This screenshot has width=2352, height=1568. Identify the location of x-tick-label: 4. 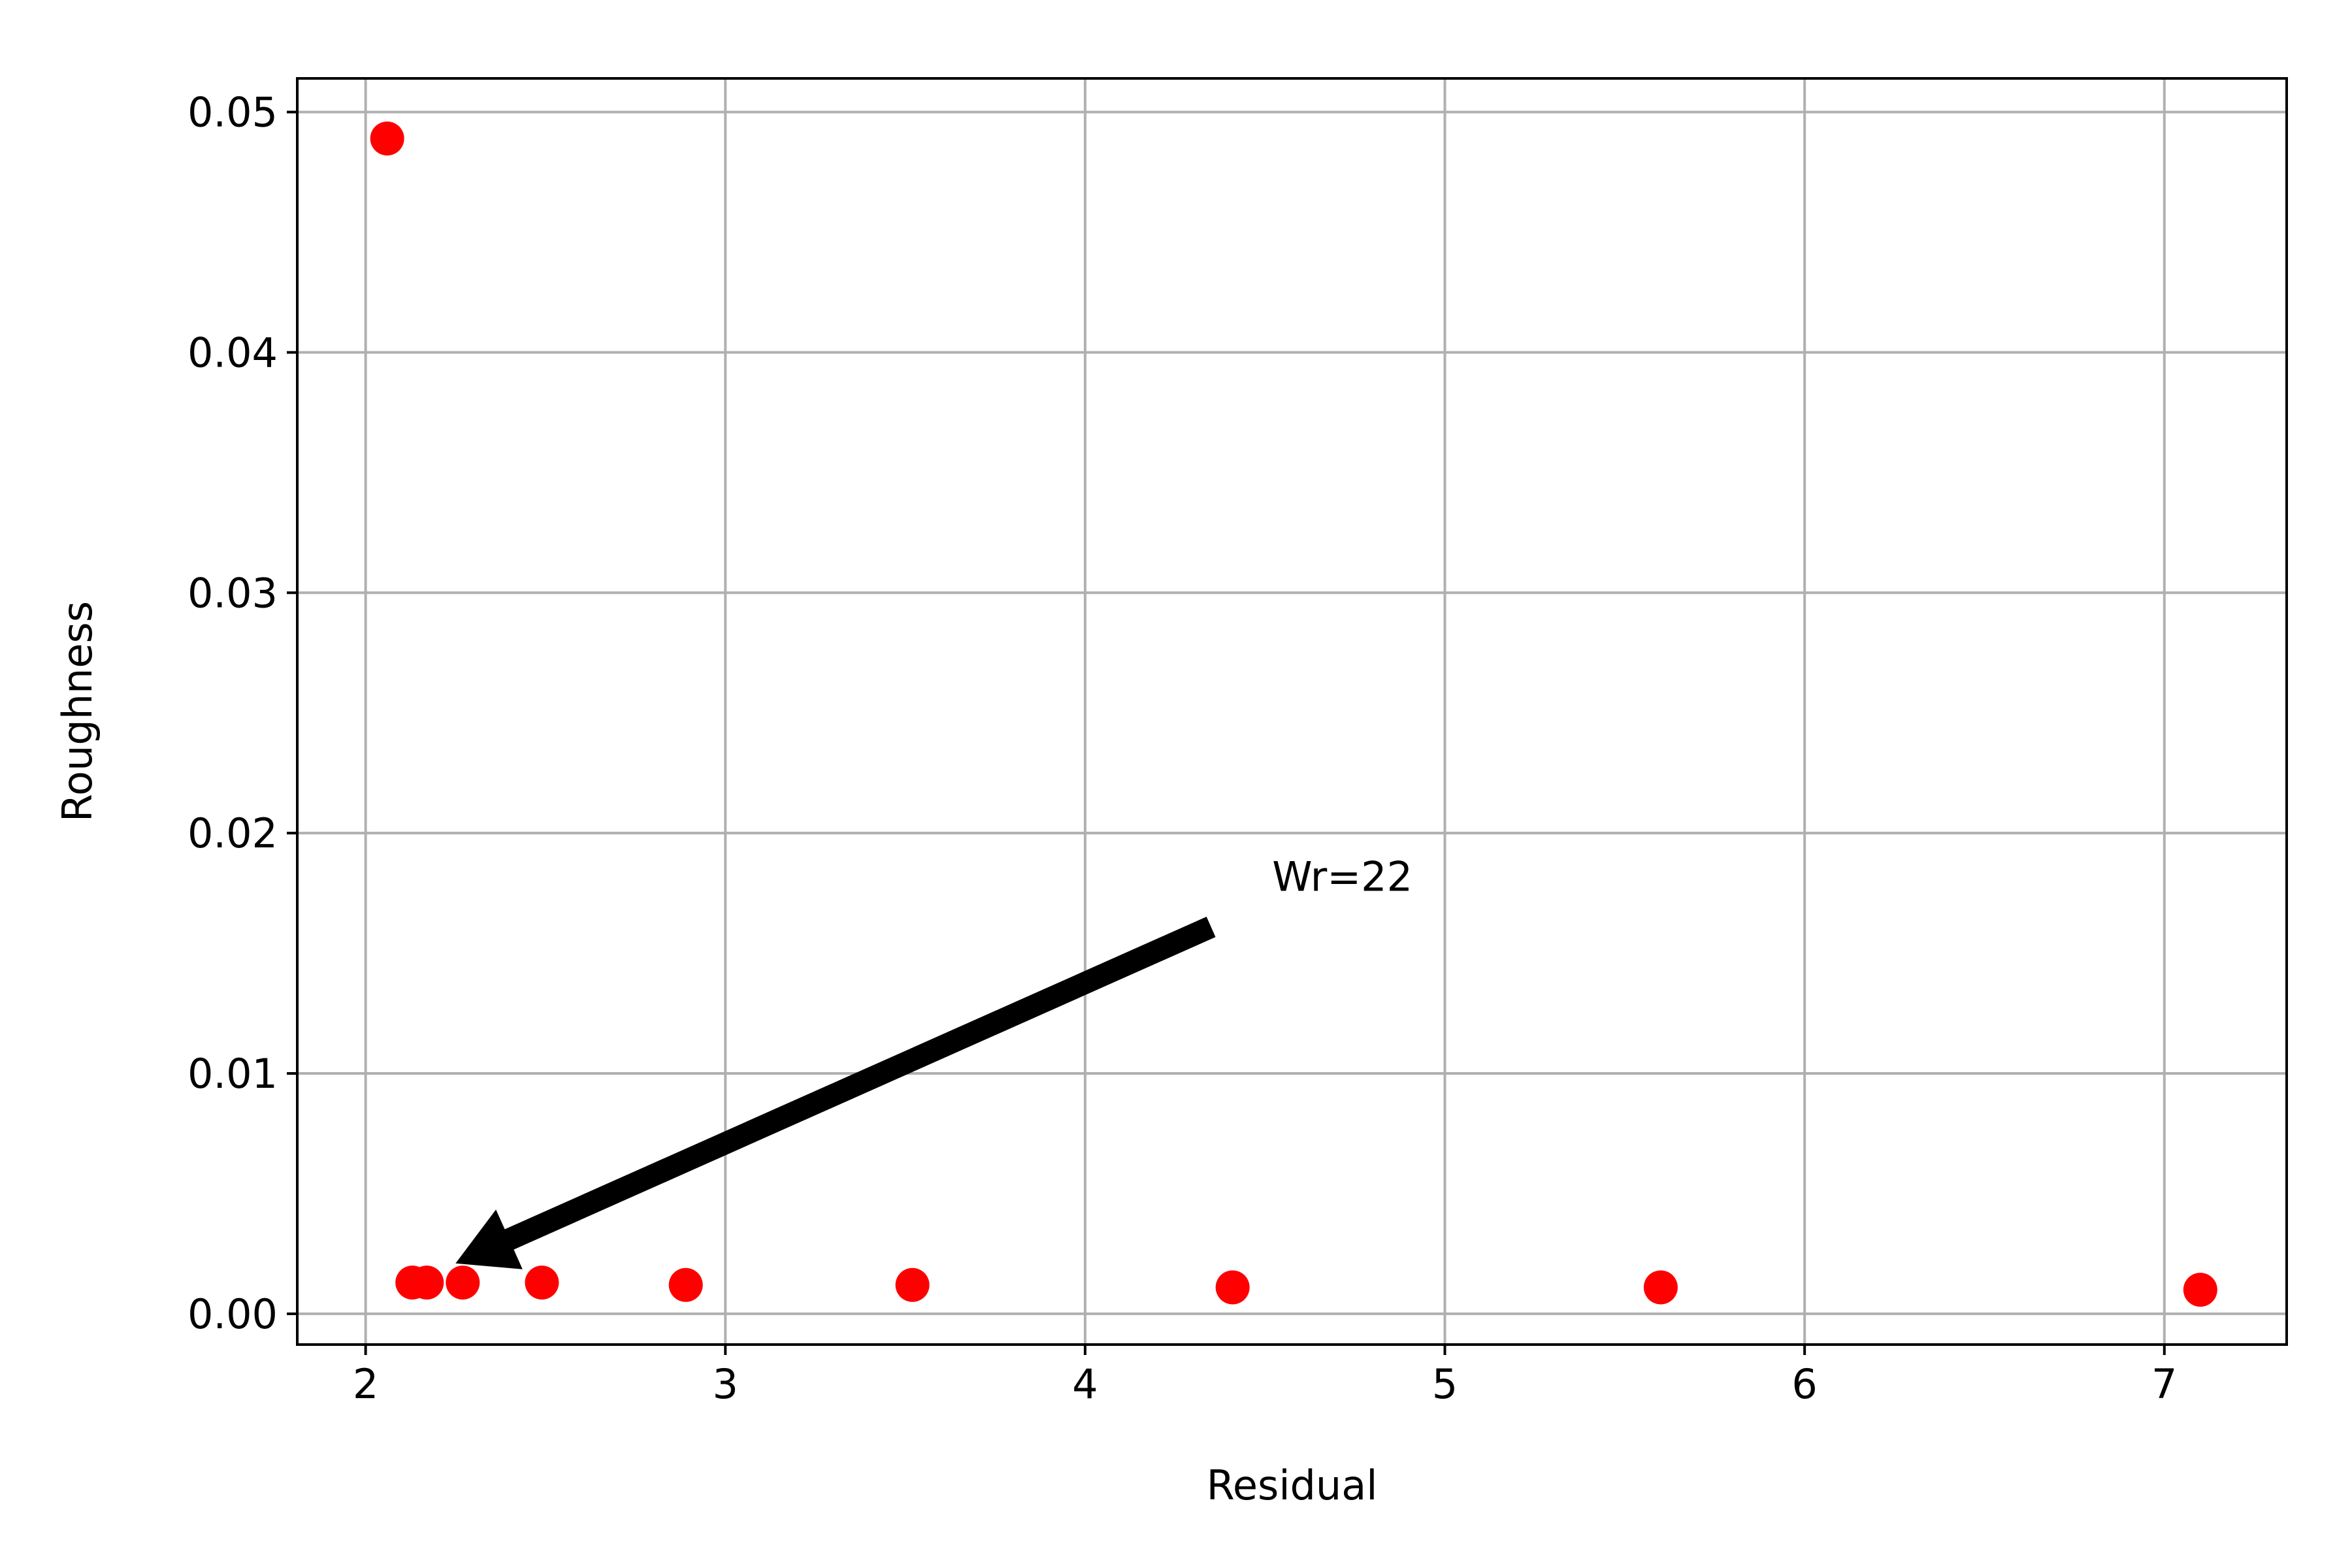
(1085, 1384).